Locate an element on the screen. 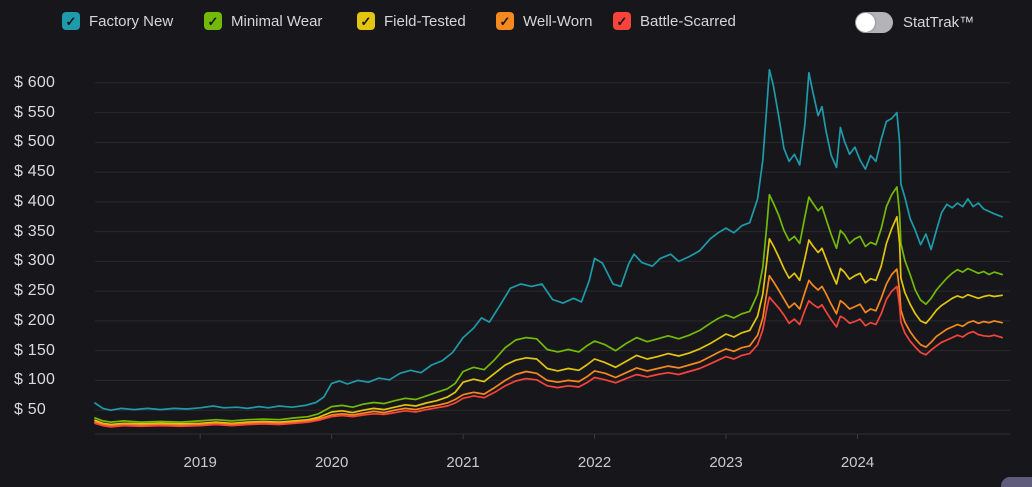 This screenshot has width=1032, height=487. y-tick-label: $ 500 is located at coordinates (35, 142).